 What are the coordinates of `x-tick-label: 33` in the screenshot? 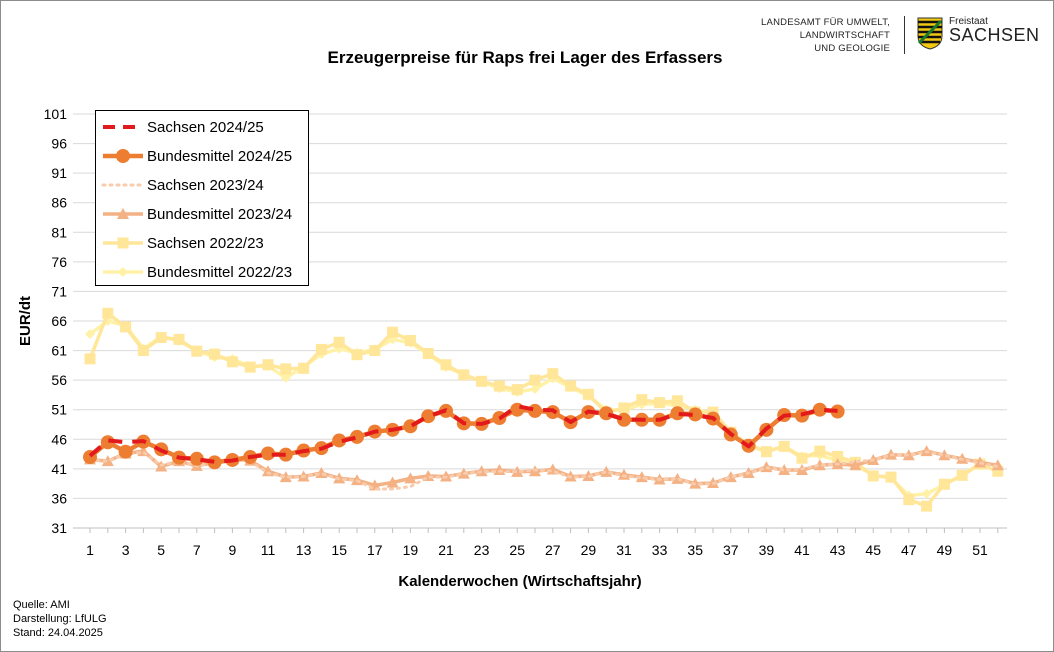 It's located at (660, 550).